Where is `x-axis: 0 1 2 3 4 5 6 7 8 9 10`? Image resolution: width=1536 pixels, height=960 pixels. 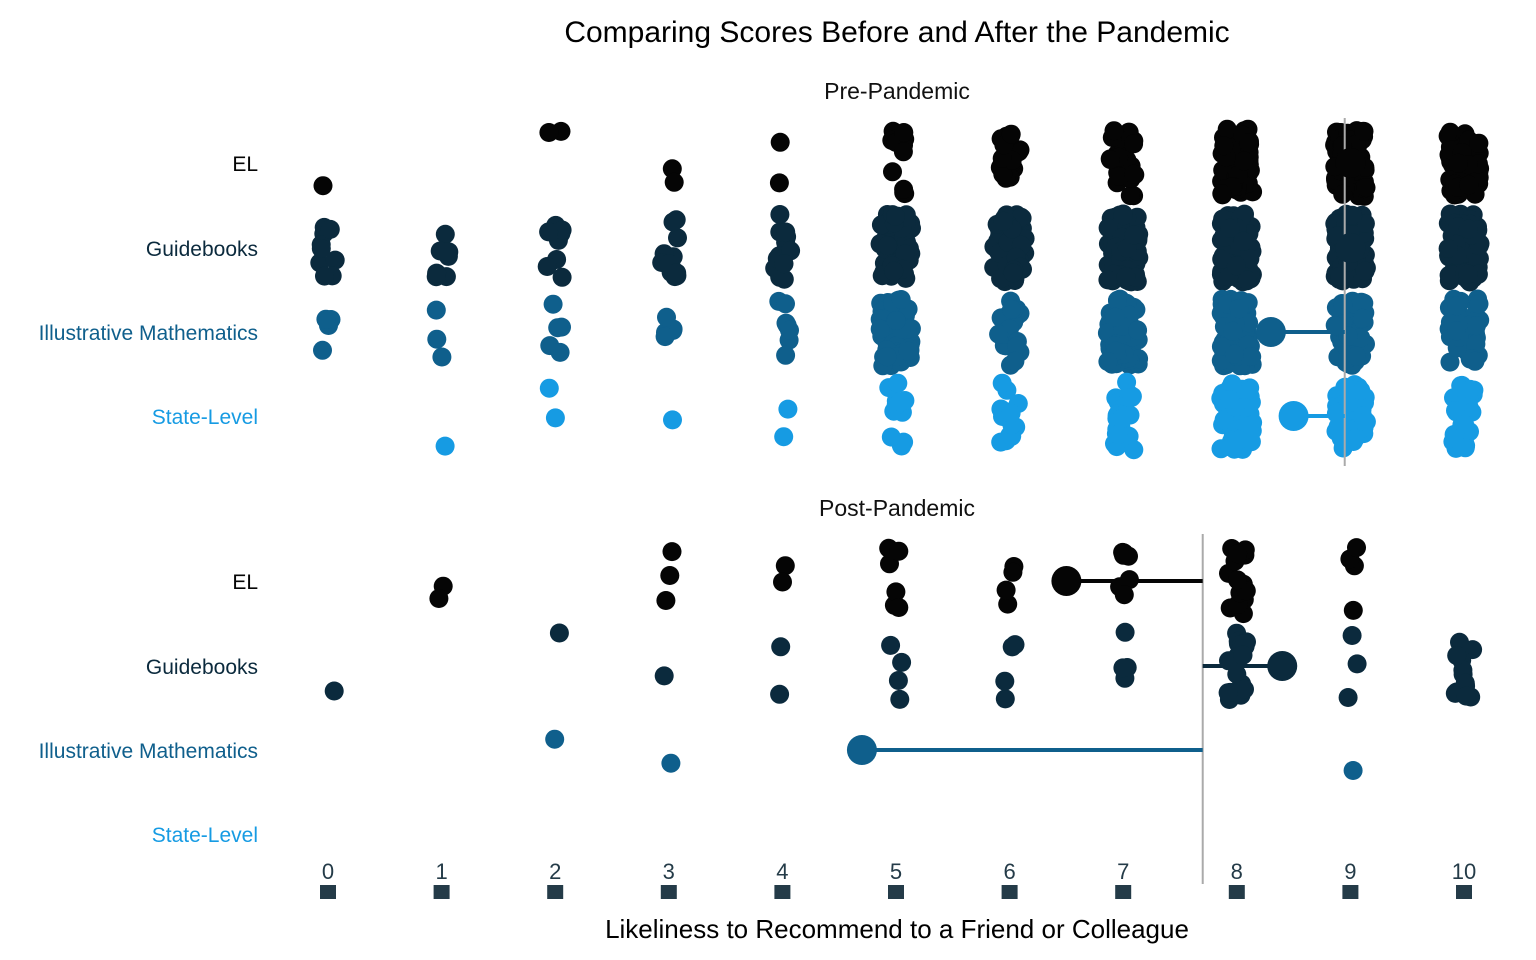
x-axis: 0 1 2 3 4 5 6 7 8 9 10 is located at coordinates (898, 879).